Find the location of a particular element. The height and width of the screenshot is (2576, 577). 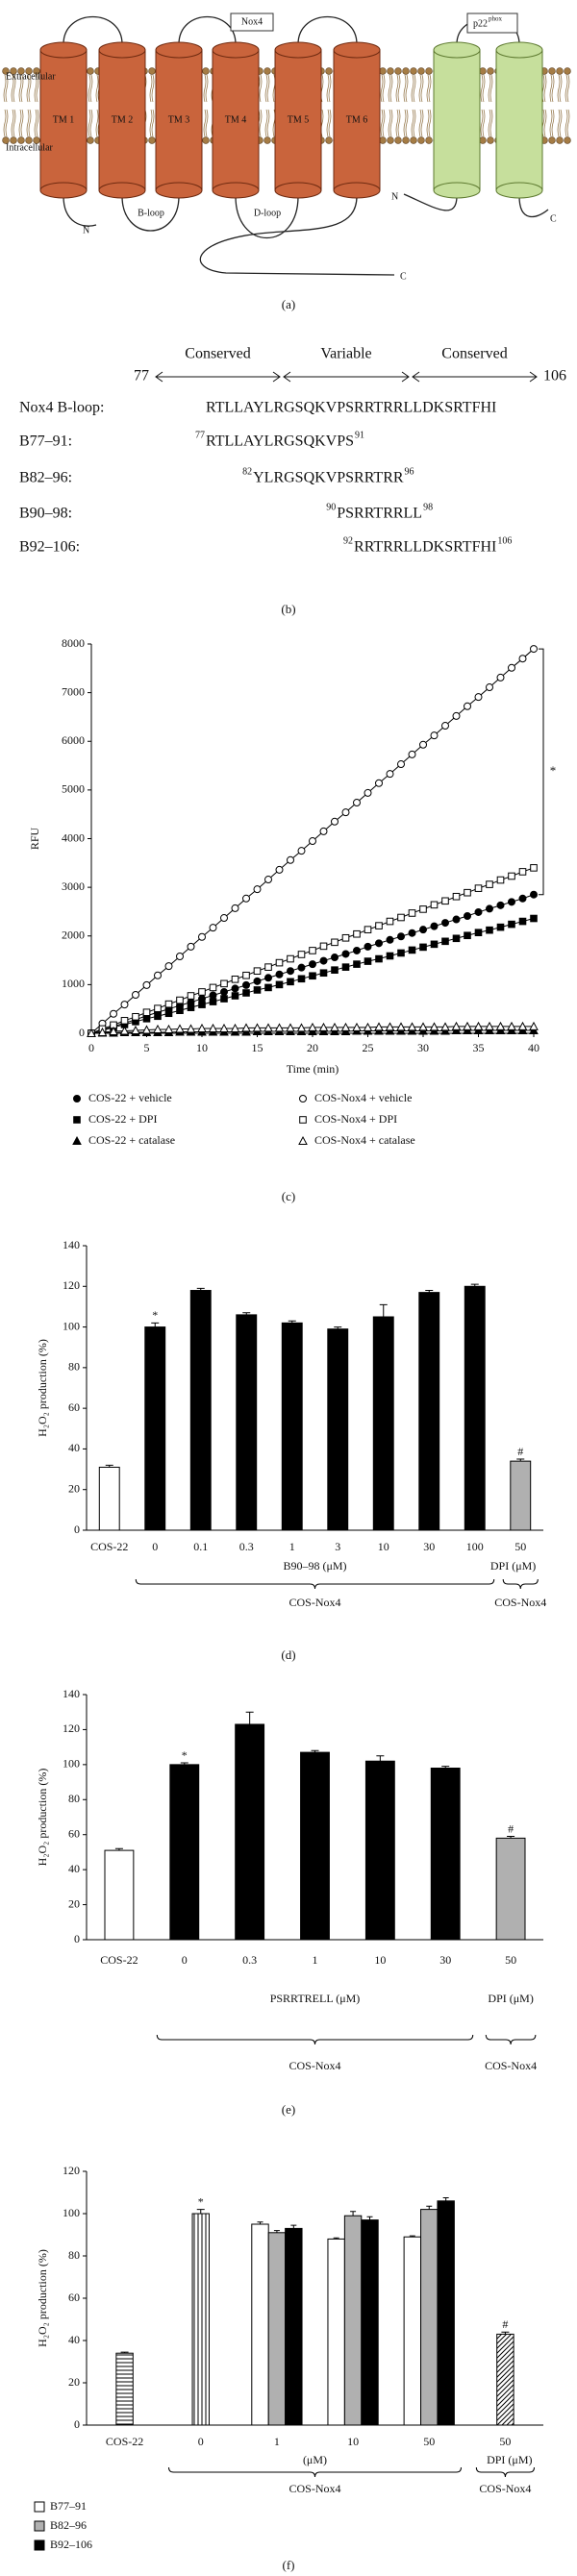

y-tick-label: 3000 is located at coordinates (74, 886).